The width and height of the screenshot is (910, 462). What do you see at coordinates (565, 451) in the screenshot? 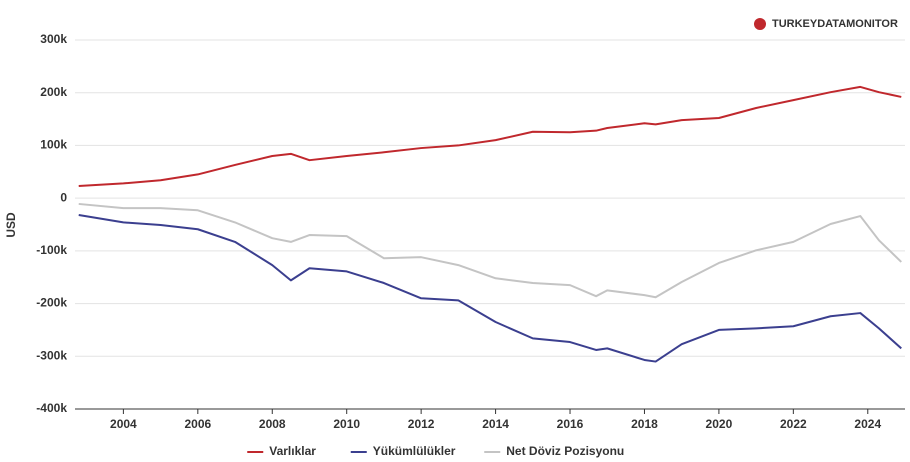
I see `legend-label: Net Döviz Pozisyonu` at bounding box center [565, 451].